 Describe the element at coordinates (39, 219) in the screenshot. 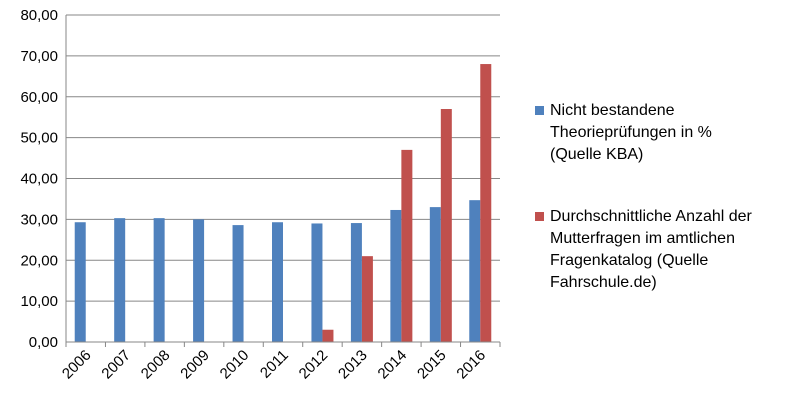

I see `y-tick-label: 30,00` at that location.